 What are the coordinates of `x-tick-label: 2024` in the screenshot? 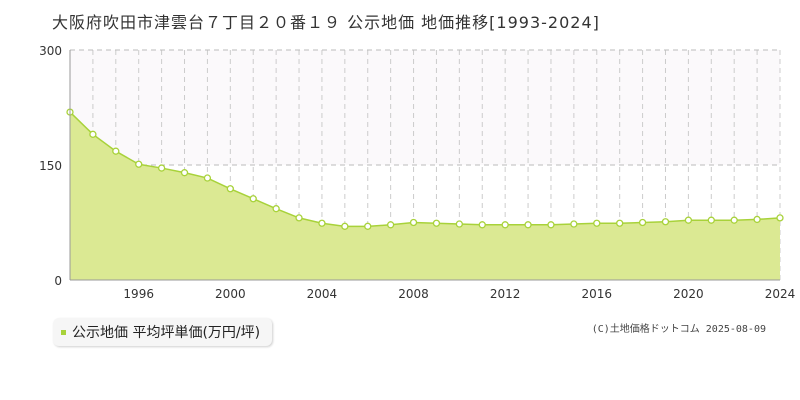 It's located at (780, 294).